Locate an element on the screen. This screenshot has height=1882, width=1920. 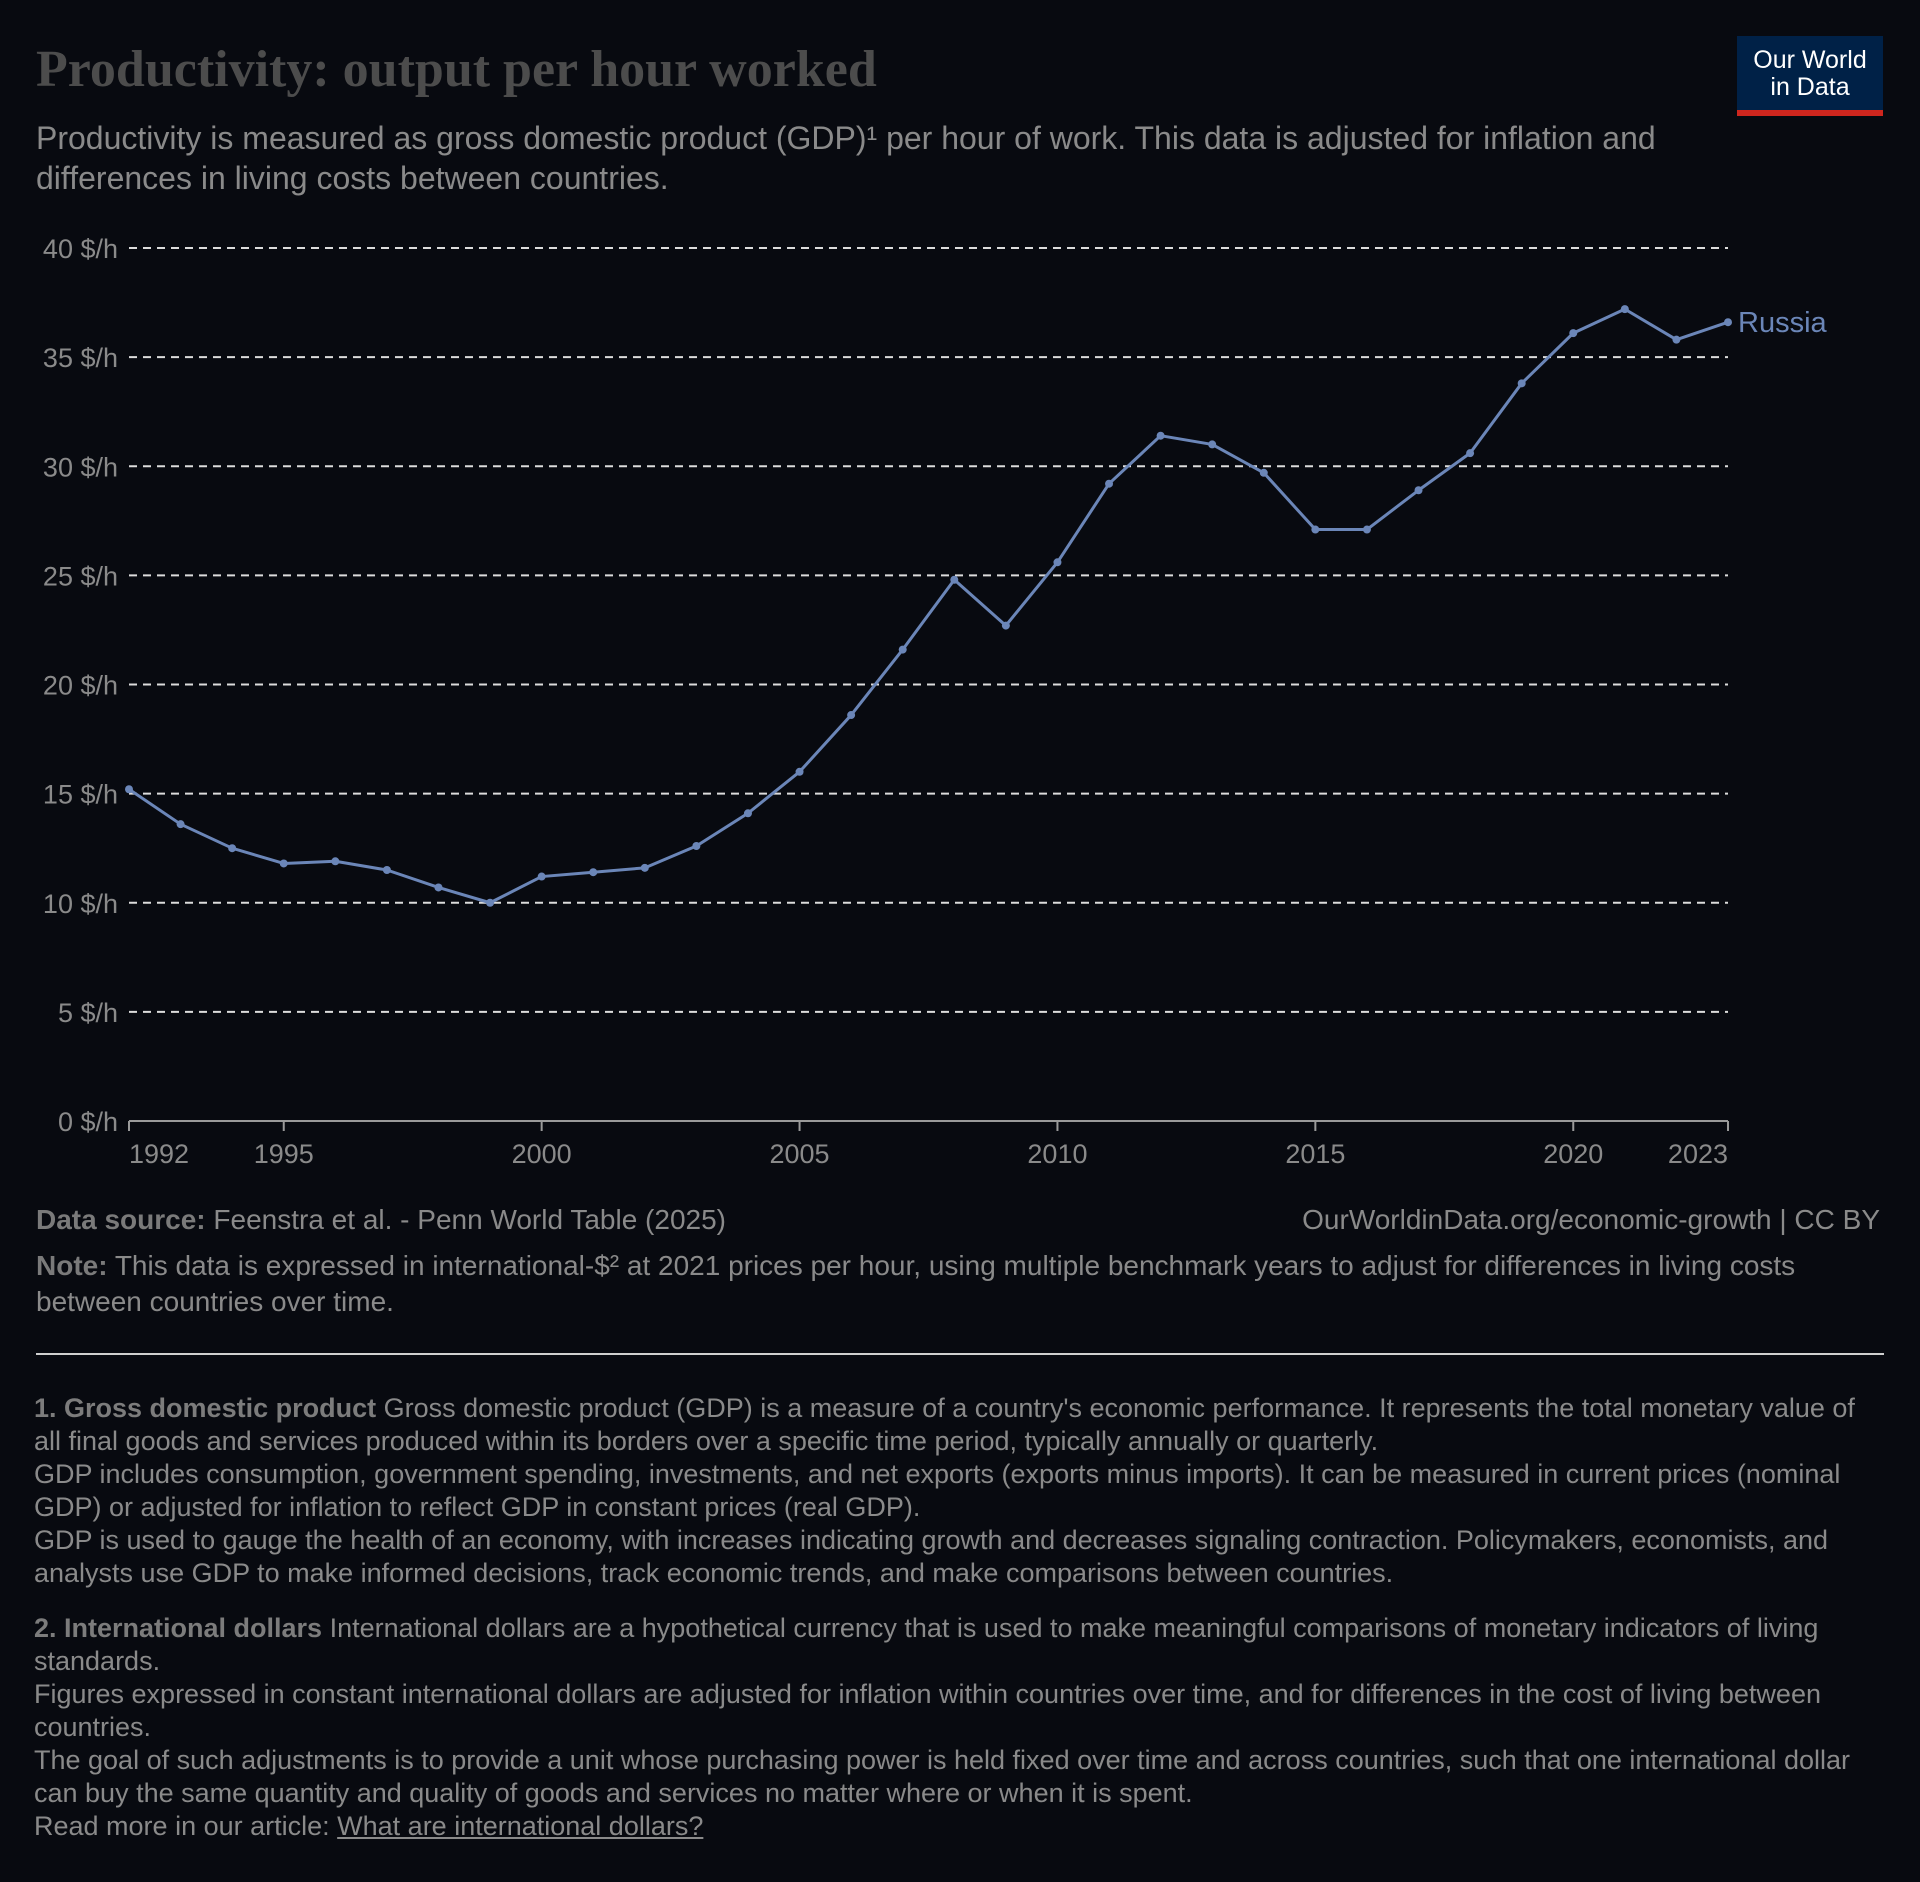
y-tick-label: 40 $/h is located at coordinates (80, 249).